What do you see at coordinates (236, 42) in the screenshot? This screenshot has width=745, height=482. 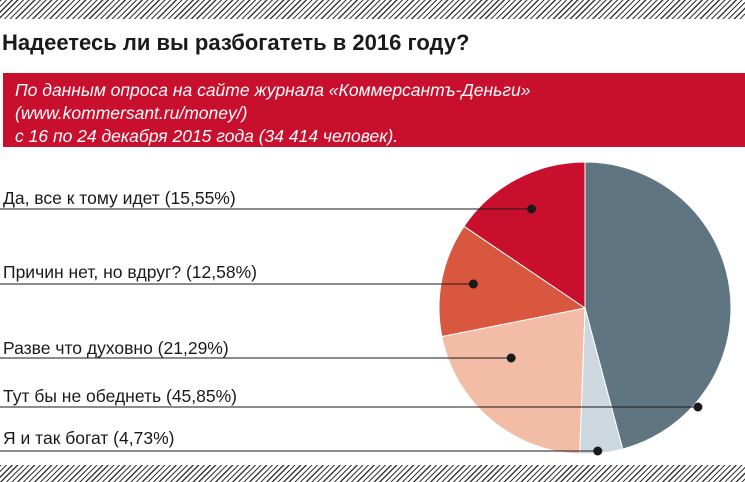 I see `chart-title: Надеетесь ли вы разбогатеть в 2016 году?` at bounding box center [236, 42].